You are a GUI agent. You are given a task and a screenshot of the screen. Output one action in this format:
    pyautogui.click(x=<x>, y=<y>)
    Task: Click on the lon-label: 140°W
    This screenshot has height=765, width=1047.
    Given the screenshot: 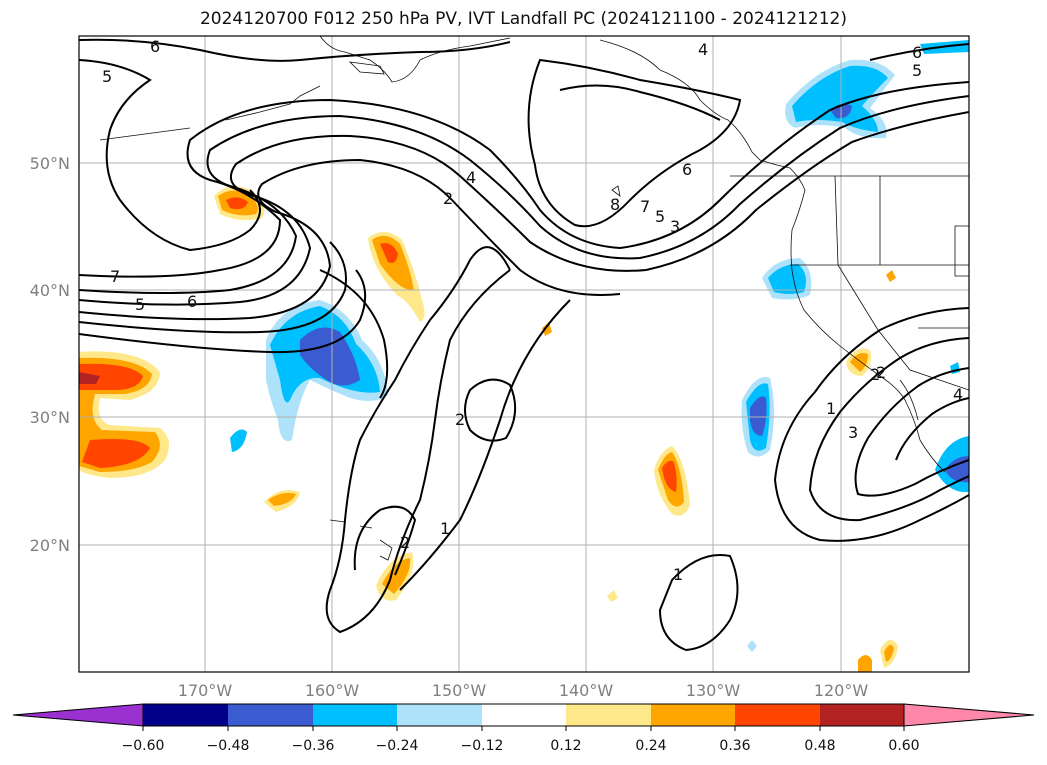 What is the action you would take?
    pyautogui.click(x=586, y=690)
    